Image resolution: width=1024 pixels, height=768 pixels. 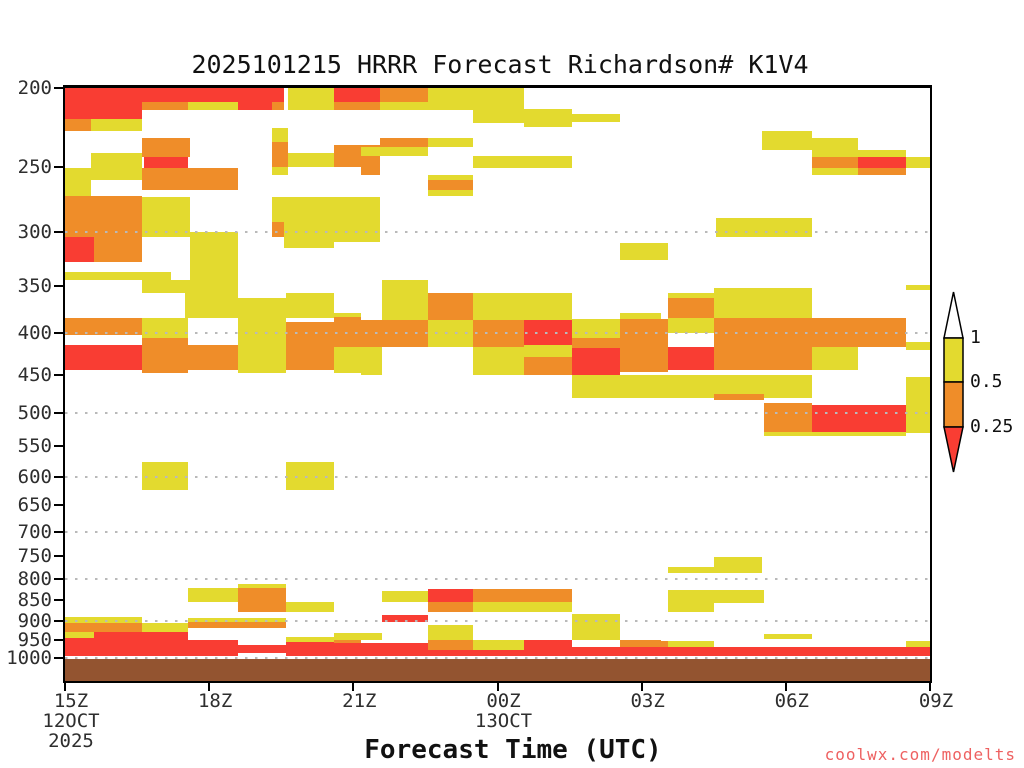 What do you see at coordinates (71, 721) in the screenshot?
I see `x-axis-date-label: 12OCT` at bounding box center [71, 721].